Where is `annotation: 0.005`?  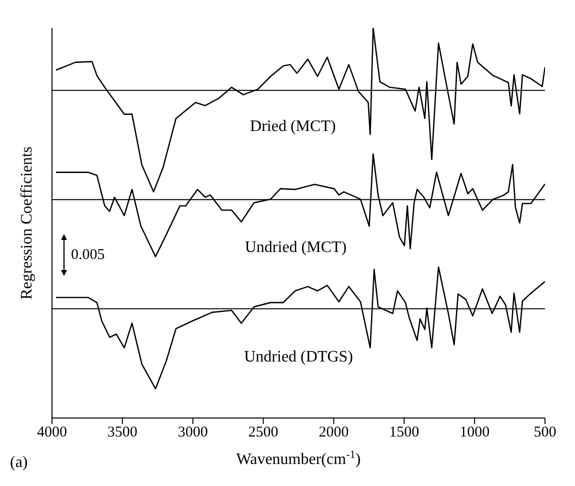
annotation: 0.005 is located at coordinates (88, 255).